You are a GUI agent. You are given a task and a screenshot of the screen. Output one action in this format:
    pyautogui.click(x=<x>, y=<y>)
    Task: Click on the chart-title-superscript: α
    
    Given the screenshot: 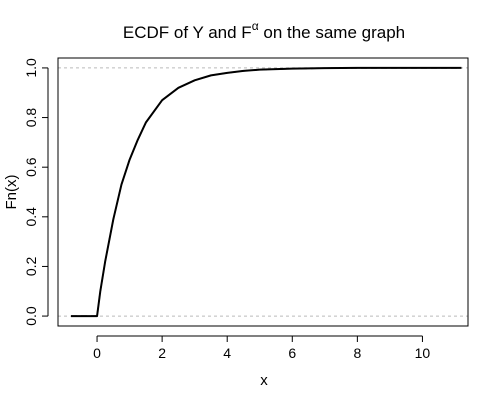 What is the action you would take?
    pyautogui.click(x=255, y=26)
    